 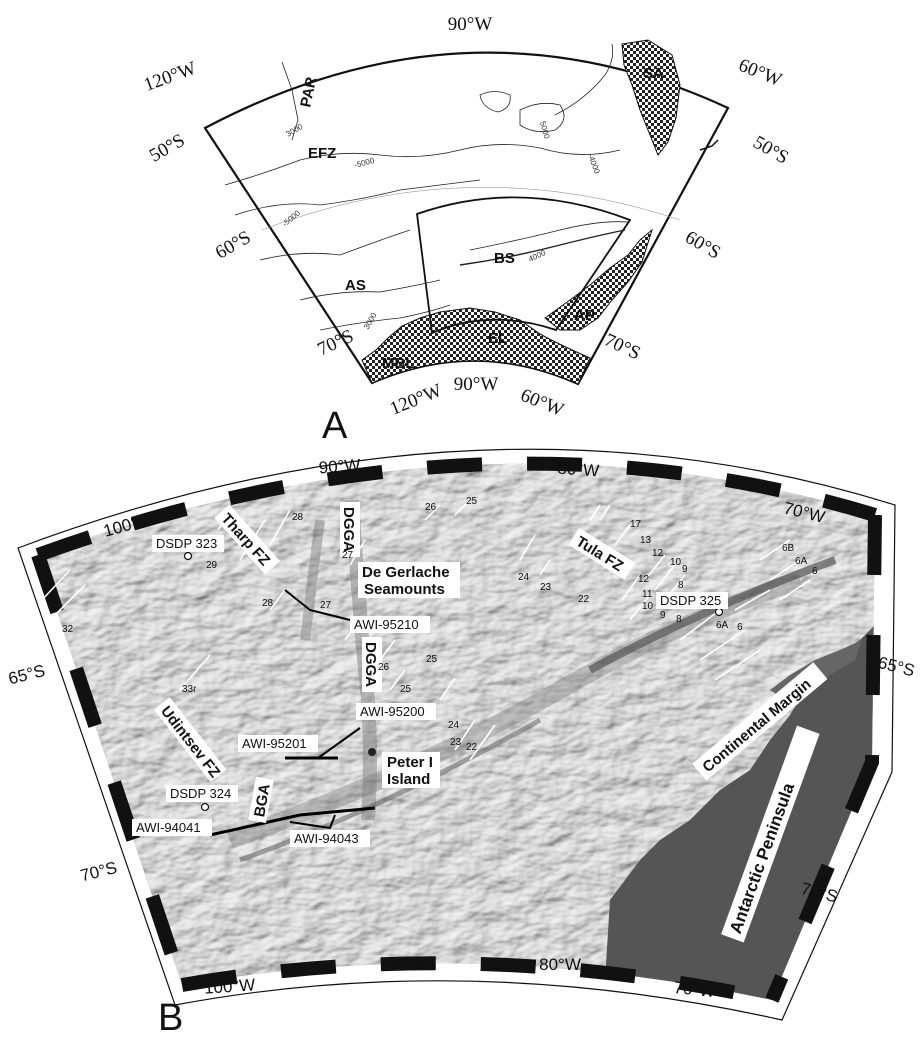 What do you see at coordinates (770, 150) in the screenshot?
I see `a-lat-50s-right: 50°S` at bounding box center [770, 150].